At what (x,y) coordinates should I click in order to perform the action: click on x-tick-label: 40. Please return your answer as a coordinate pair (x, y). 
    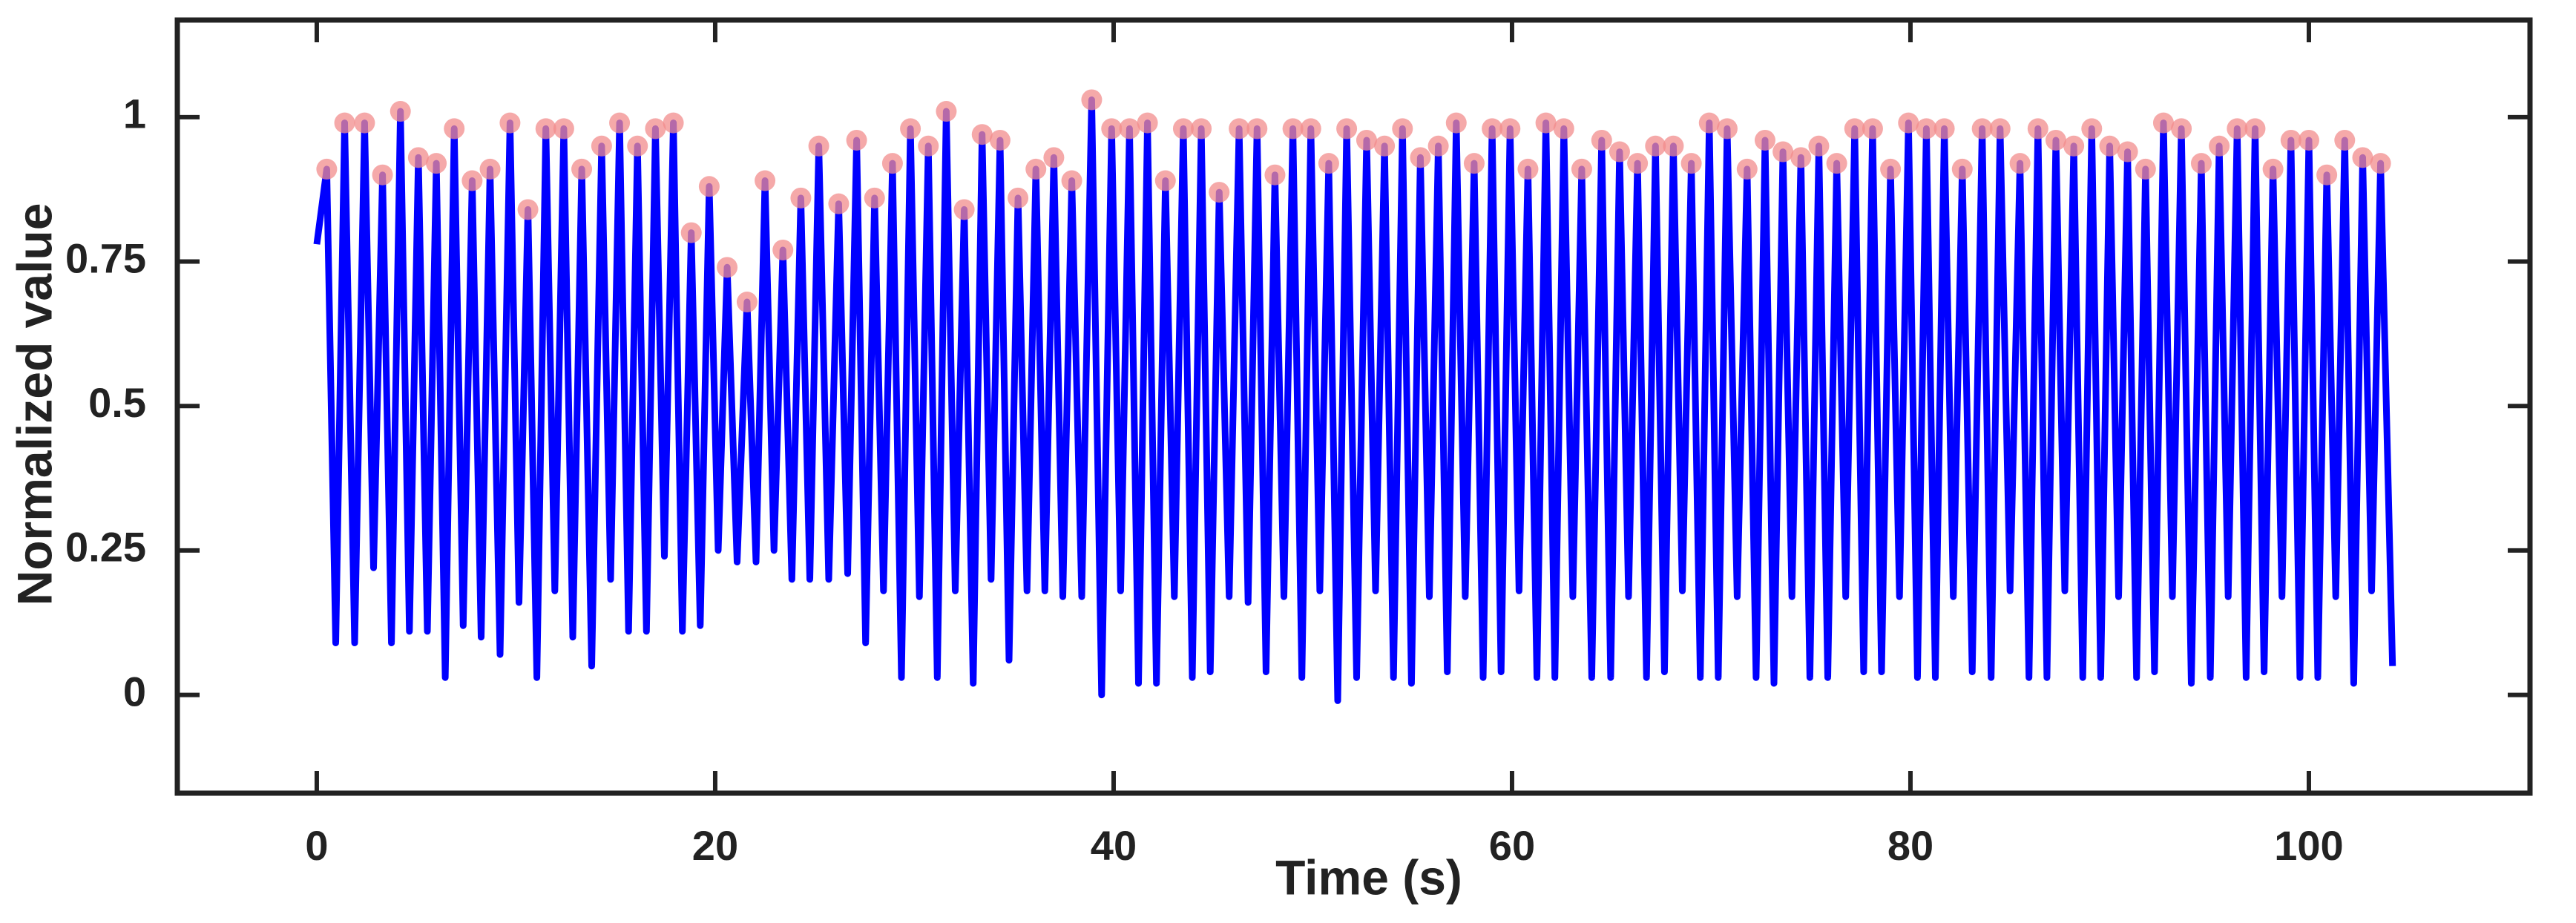
    Looking at the image, I should click on (1114, 845).